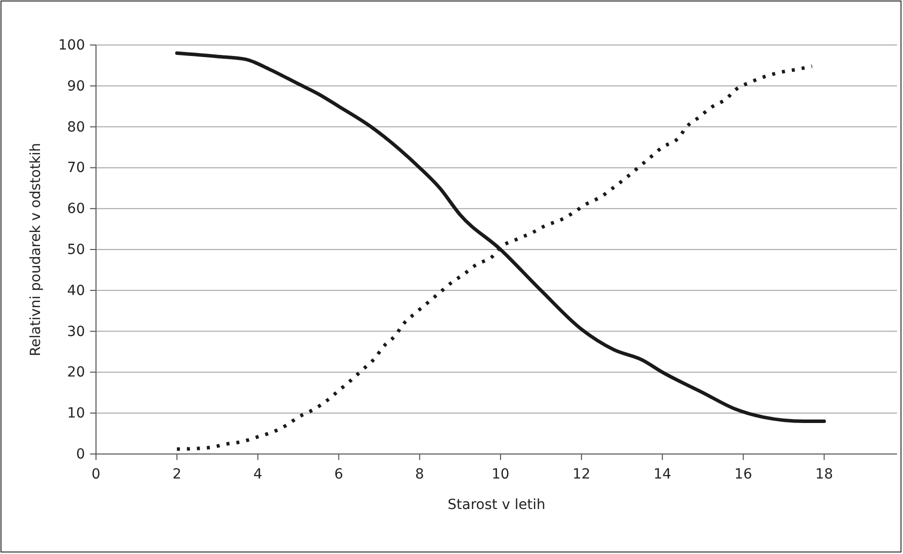 Image resolution: width=903 pixels, height=554 pixels. Describe the element at coordinates (71, 45) in the screenshot. I see `y-tick-label: 100` at that location.